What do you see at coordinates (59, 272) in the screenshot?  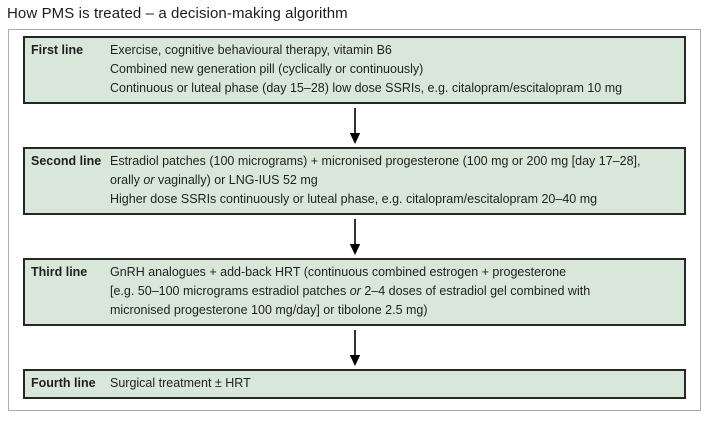 I see `treatment-label: Third line` at bounding box center [59, 272].